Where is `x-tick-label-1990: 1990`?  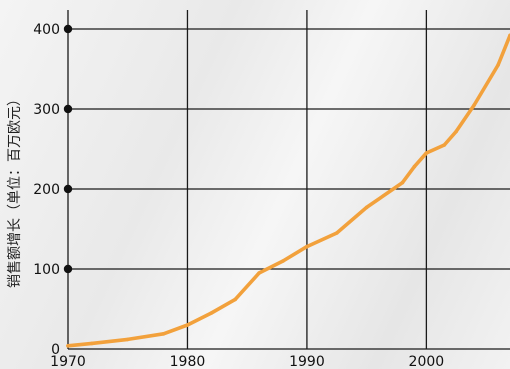
x-tick-label-1990: 1990 is located at coordinates (307, 361).